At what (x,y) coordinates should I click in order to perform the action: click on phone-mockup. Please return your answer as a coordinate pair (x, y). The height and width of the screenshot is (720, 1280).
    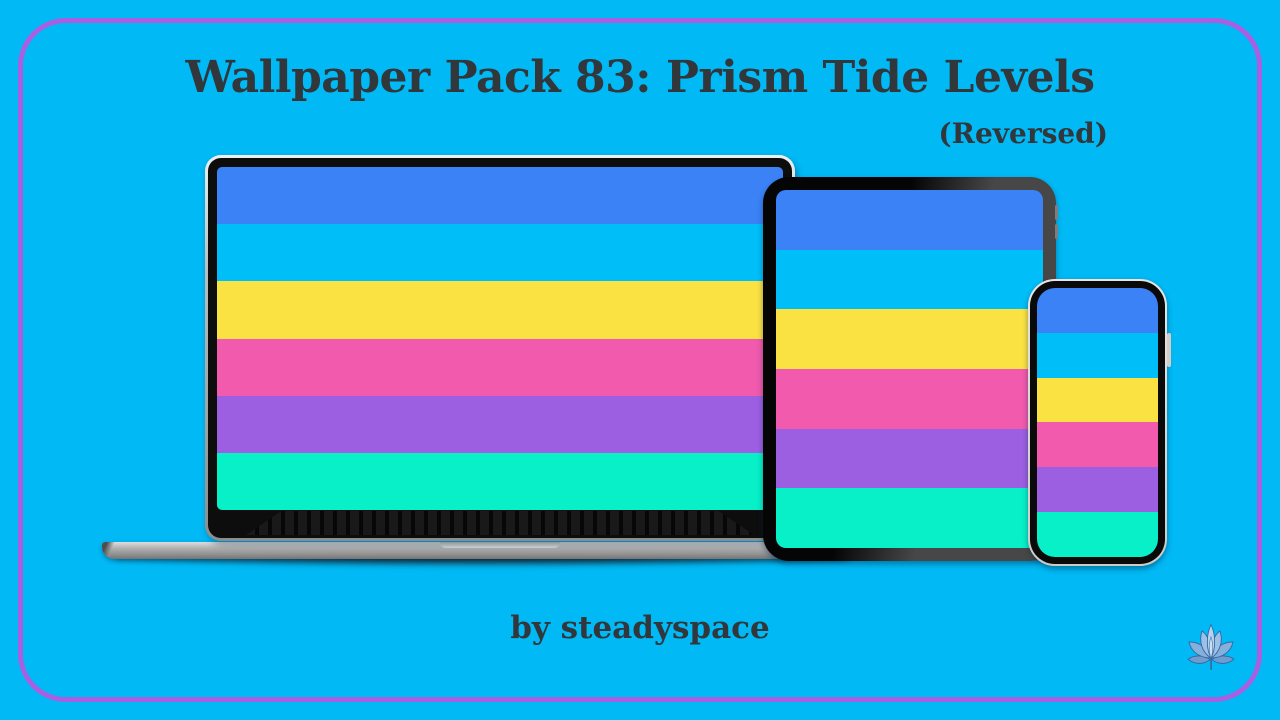
    Looking at the image, I should click on (1099, 422).